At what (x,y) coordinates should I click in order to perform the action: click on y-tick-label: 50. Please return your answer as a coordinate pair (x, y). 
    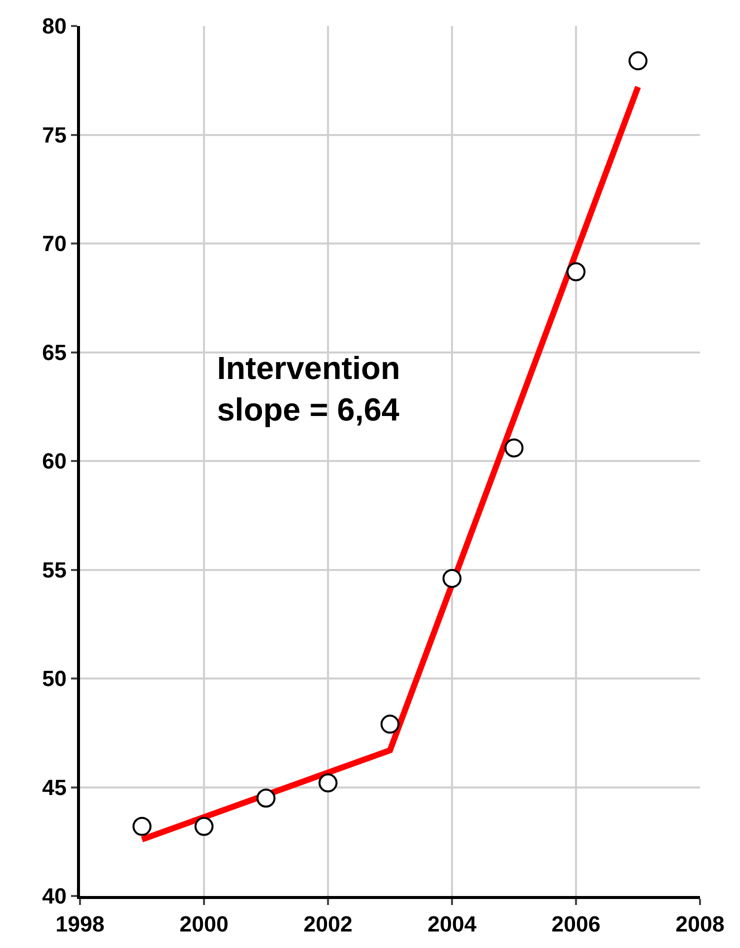
    Looking at the image, I should click on (54, 679).